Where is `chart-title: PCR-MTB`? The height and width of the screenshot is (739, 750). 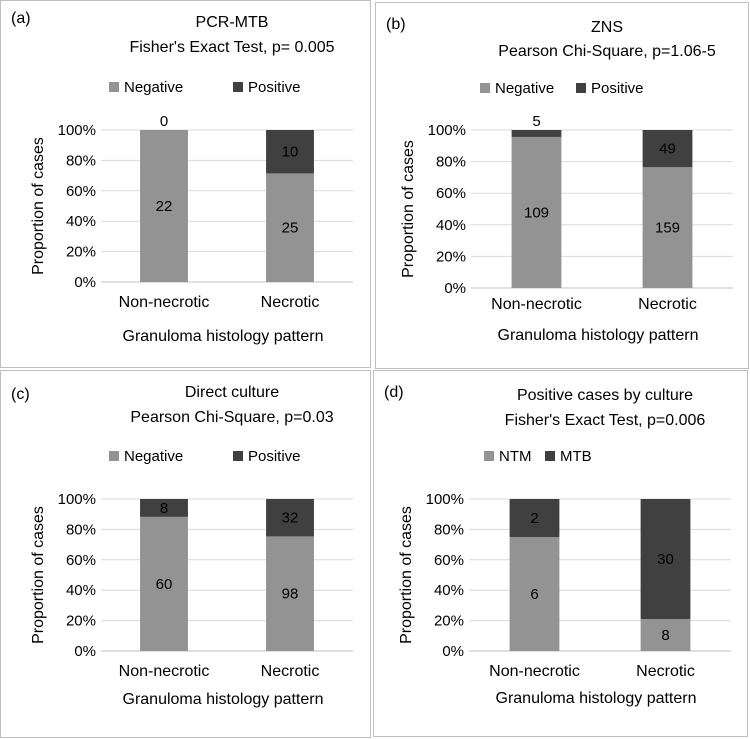
chart-title: PCR-MTB is located at coordinates (232, 22).